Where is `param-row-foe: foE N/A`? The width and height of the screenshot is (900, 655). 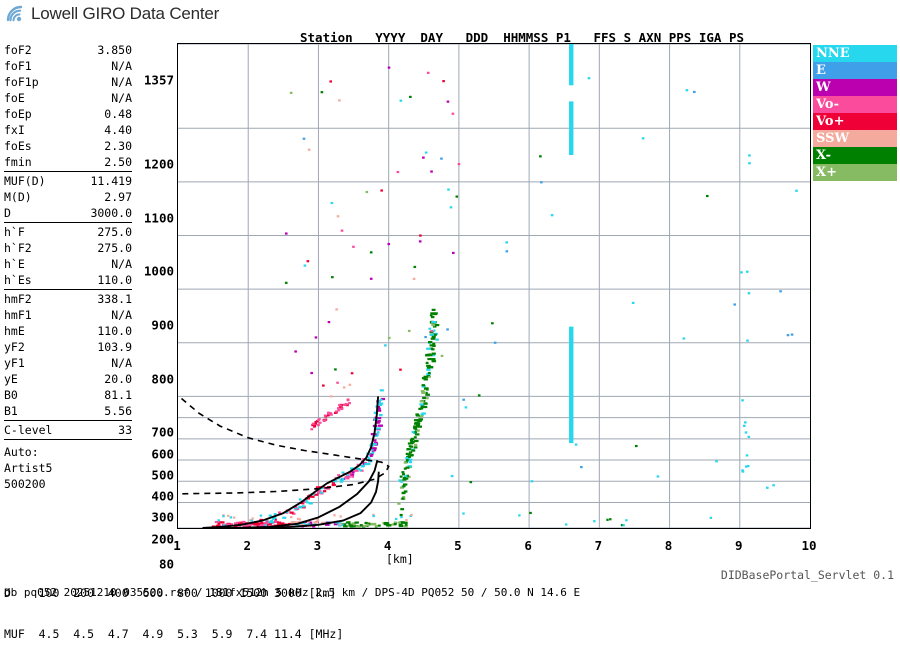
param-row-foe: foE N/A is located at coordinates (68, 98).